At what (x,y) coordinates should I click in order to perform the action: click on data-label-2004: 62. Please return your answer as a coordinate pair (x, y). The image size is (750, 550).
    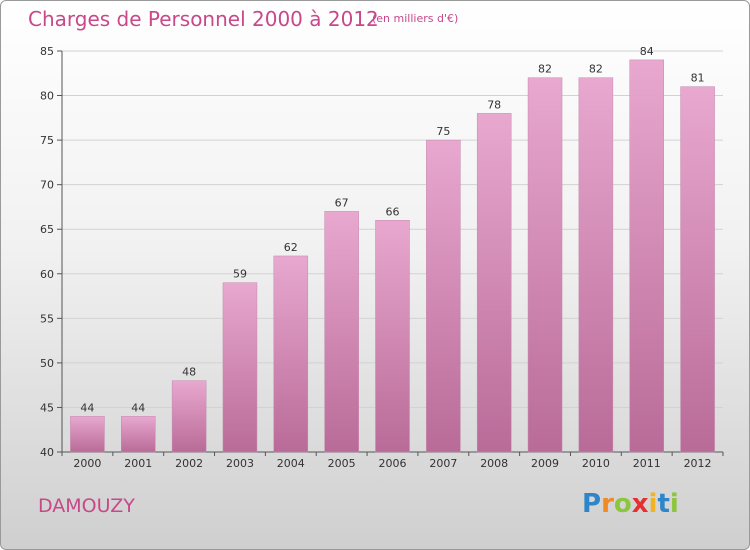
    Looking at the image, I should click on (291, 247).